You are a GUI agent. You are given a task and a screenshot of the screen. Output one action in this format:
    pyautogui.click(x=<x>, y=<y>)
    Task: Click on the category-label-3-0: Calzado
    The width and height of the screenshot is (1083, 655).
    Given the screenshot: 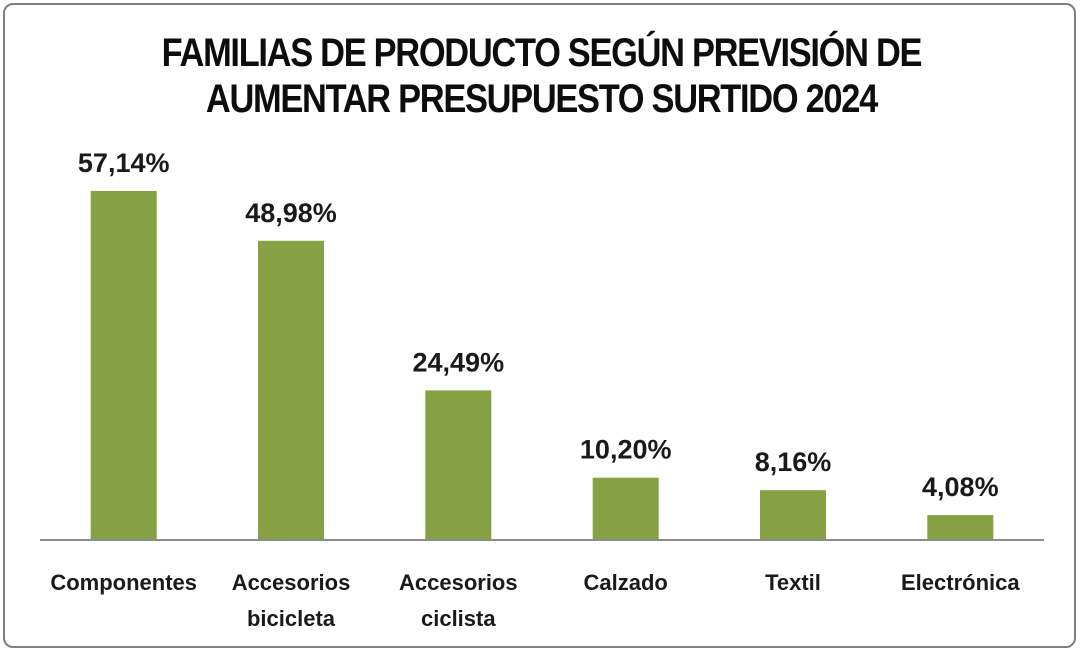 What is the action you would take?
    pyautogui.click(x=626, y=582)
    